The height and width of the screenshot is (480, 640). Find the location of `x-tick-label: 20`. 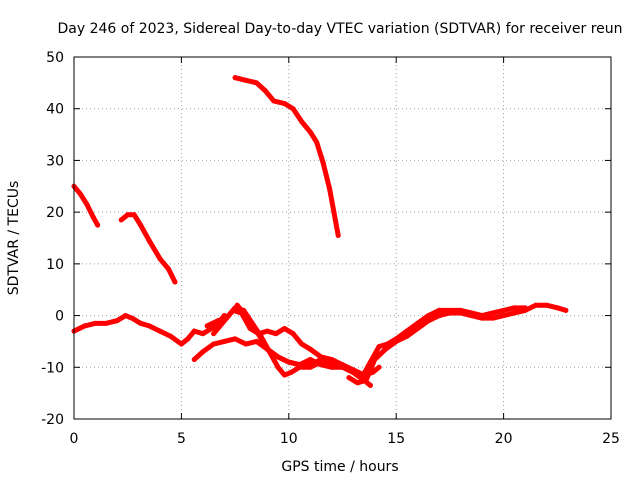

x-tick-label: 20 is located at coordinates (504, 439).